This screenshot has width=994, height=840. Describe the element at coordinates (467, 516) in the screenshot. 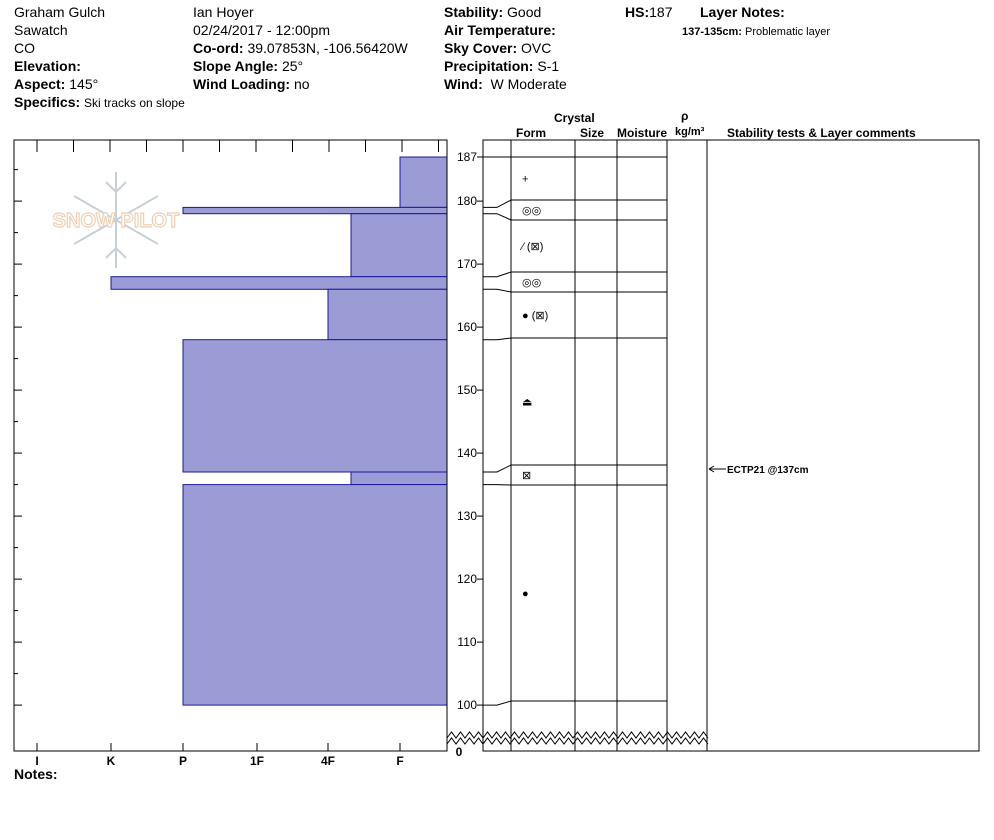

I see `depth-tick-label: 130` at that location.